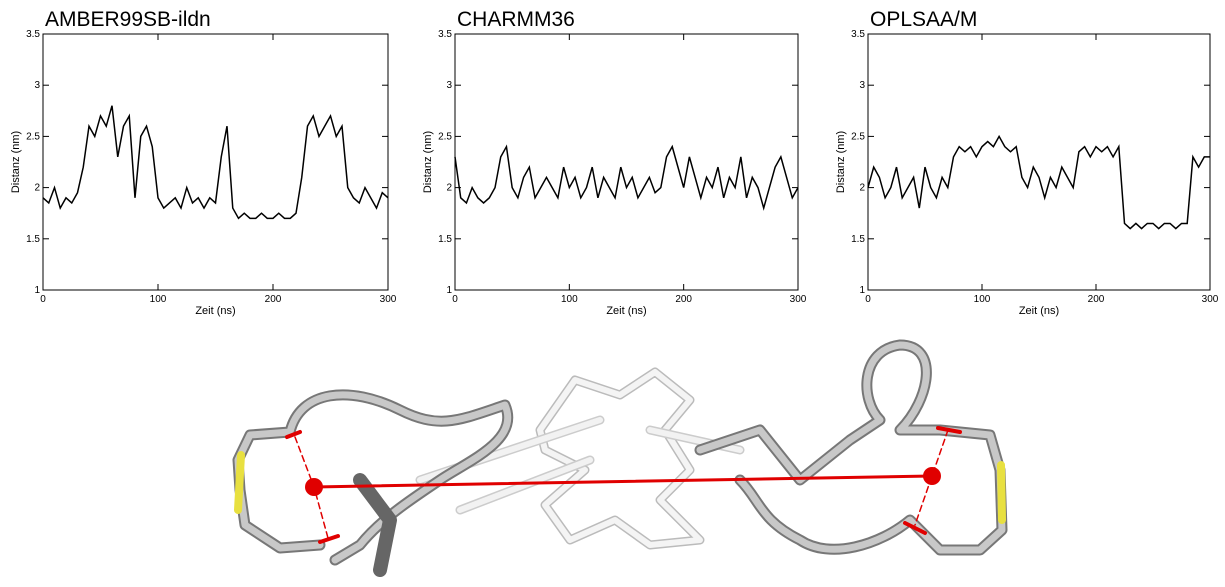 Image resolution: width=1225 pixels, height=587 pixels. Describe the element at coordinates (923, 19) in the screenshot. I see `chart-title: OPLSAA/M` at that location.